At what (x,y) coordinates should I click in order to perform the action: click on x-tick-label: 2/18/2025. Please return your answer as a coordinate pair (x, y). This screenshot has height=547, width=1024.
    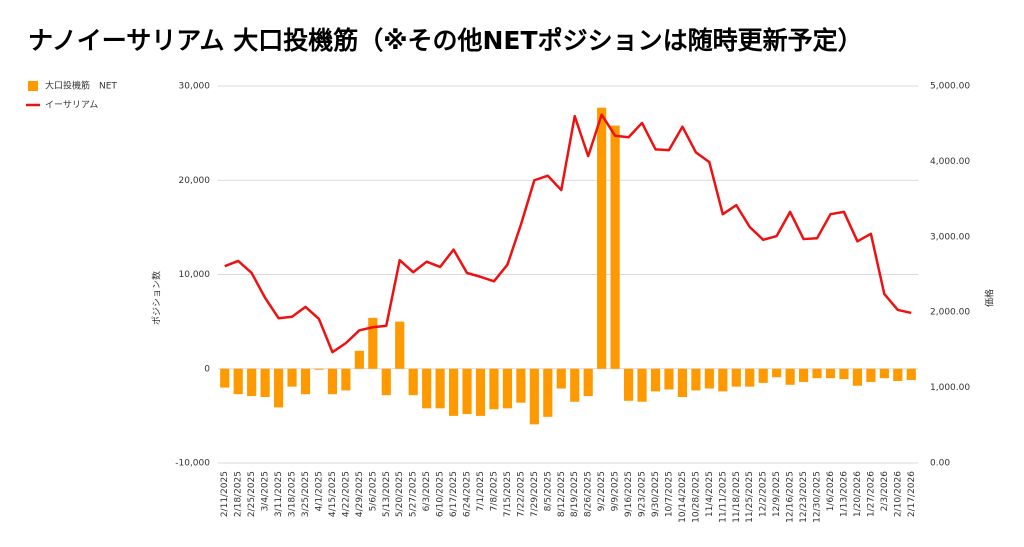
    Looking at the image, I should click on (239, 494).